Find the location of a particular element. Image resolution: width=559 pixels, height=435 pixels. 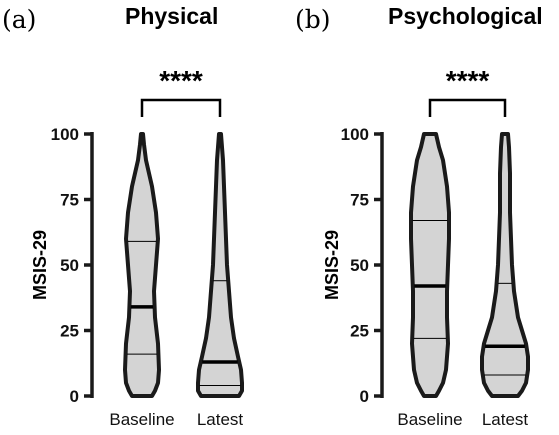

panel-title: Physical is located at coordinates (171, 16).